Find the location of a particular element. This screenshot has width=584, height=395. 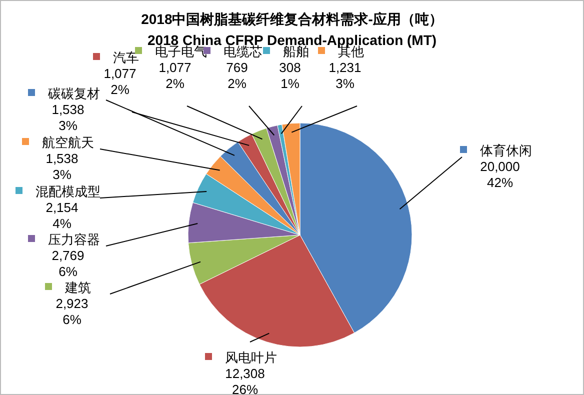

legend-label: 混配模成型 is located at coordinates (68, 191).